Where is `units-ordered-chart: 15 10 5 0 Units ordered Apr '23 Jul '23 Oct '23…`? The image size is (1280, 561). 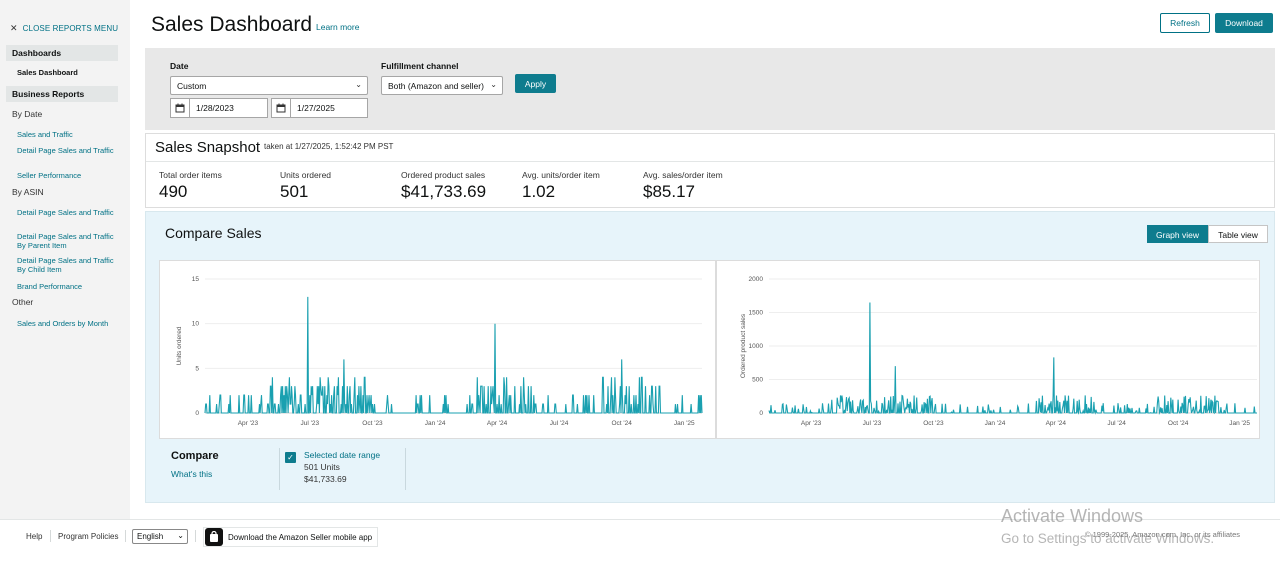 units-ordered-chart: 15 10 5 0 Units ordered Apr '23 Jul '23 Oct '23… is located at coordinates (437, 349).